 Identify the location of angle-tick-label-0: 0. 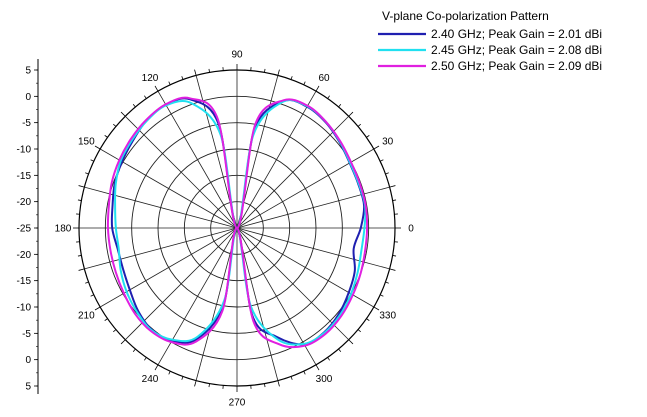
(411, 229).